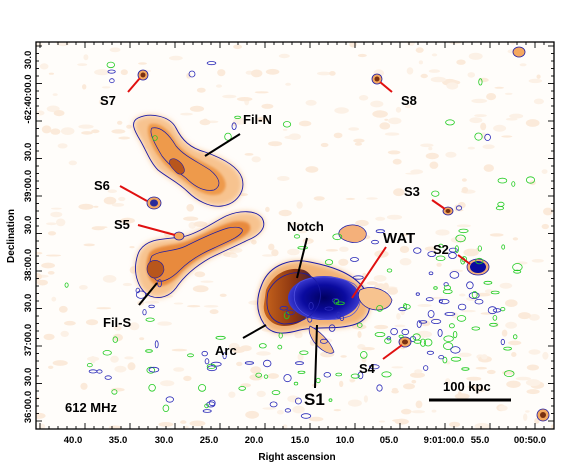  I want to click on scale-bar-label: 100 kpc, so click(467, 386).